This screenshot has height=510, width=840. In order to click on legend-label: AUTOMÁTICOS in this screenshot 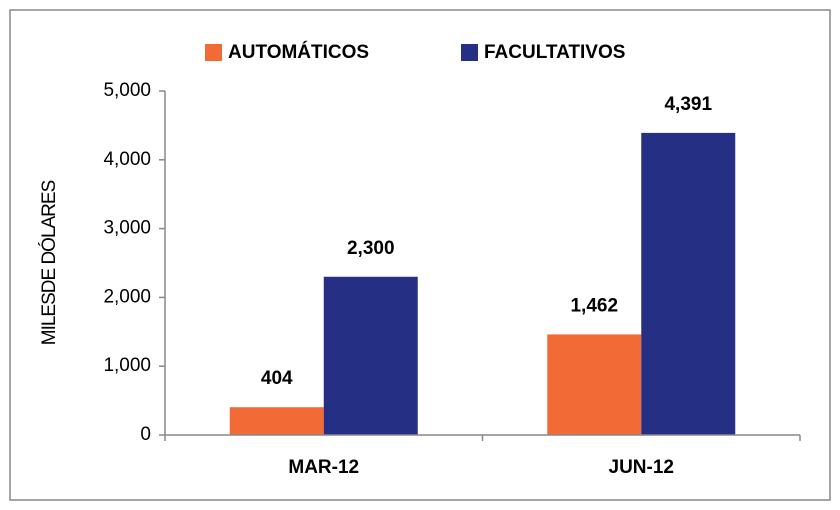, I will do `click(298, 52)`.